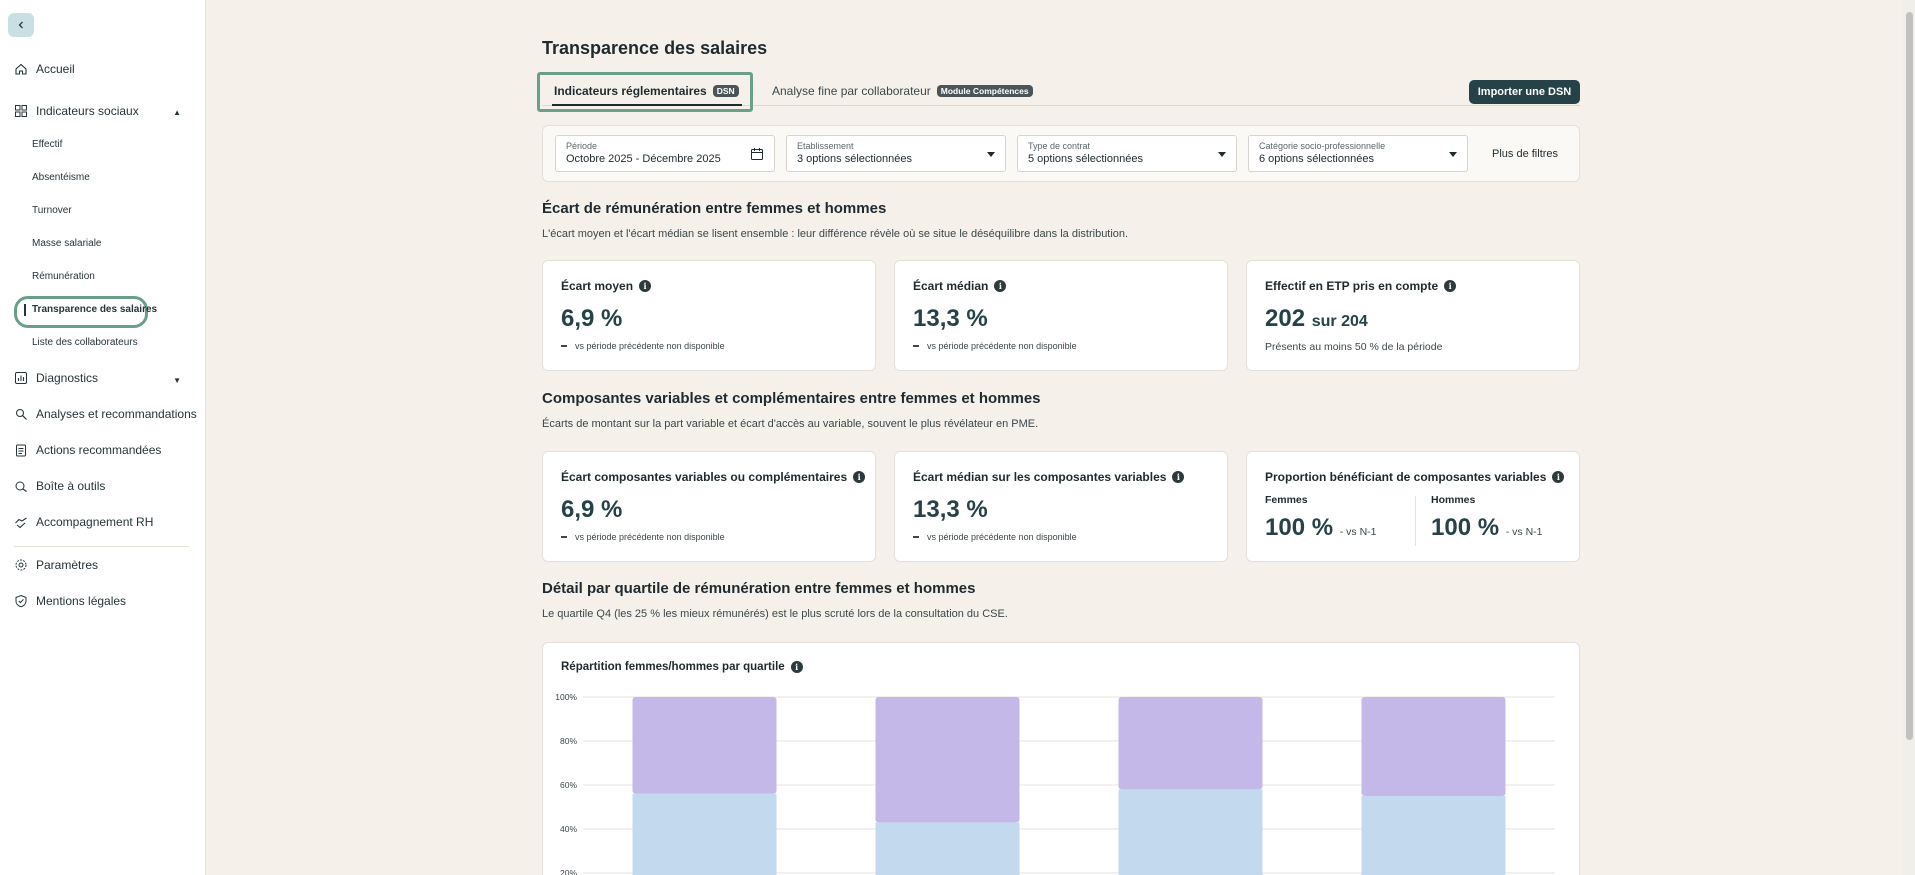  I want to click on nav-support: Accompagnement RH, so click(83, 522).